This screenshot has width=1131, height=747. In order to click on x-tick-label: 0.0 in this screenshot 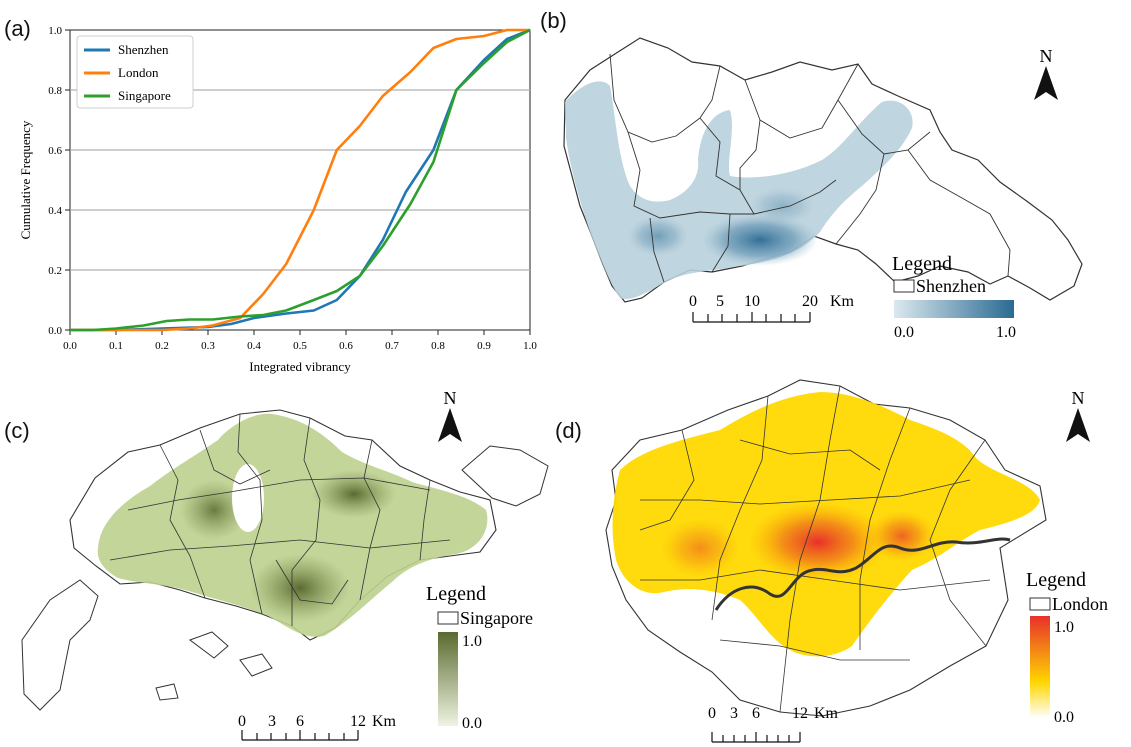, I will do `click(70, 346)`.